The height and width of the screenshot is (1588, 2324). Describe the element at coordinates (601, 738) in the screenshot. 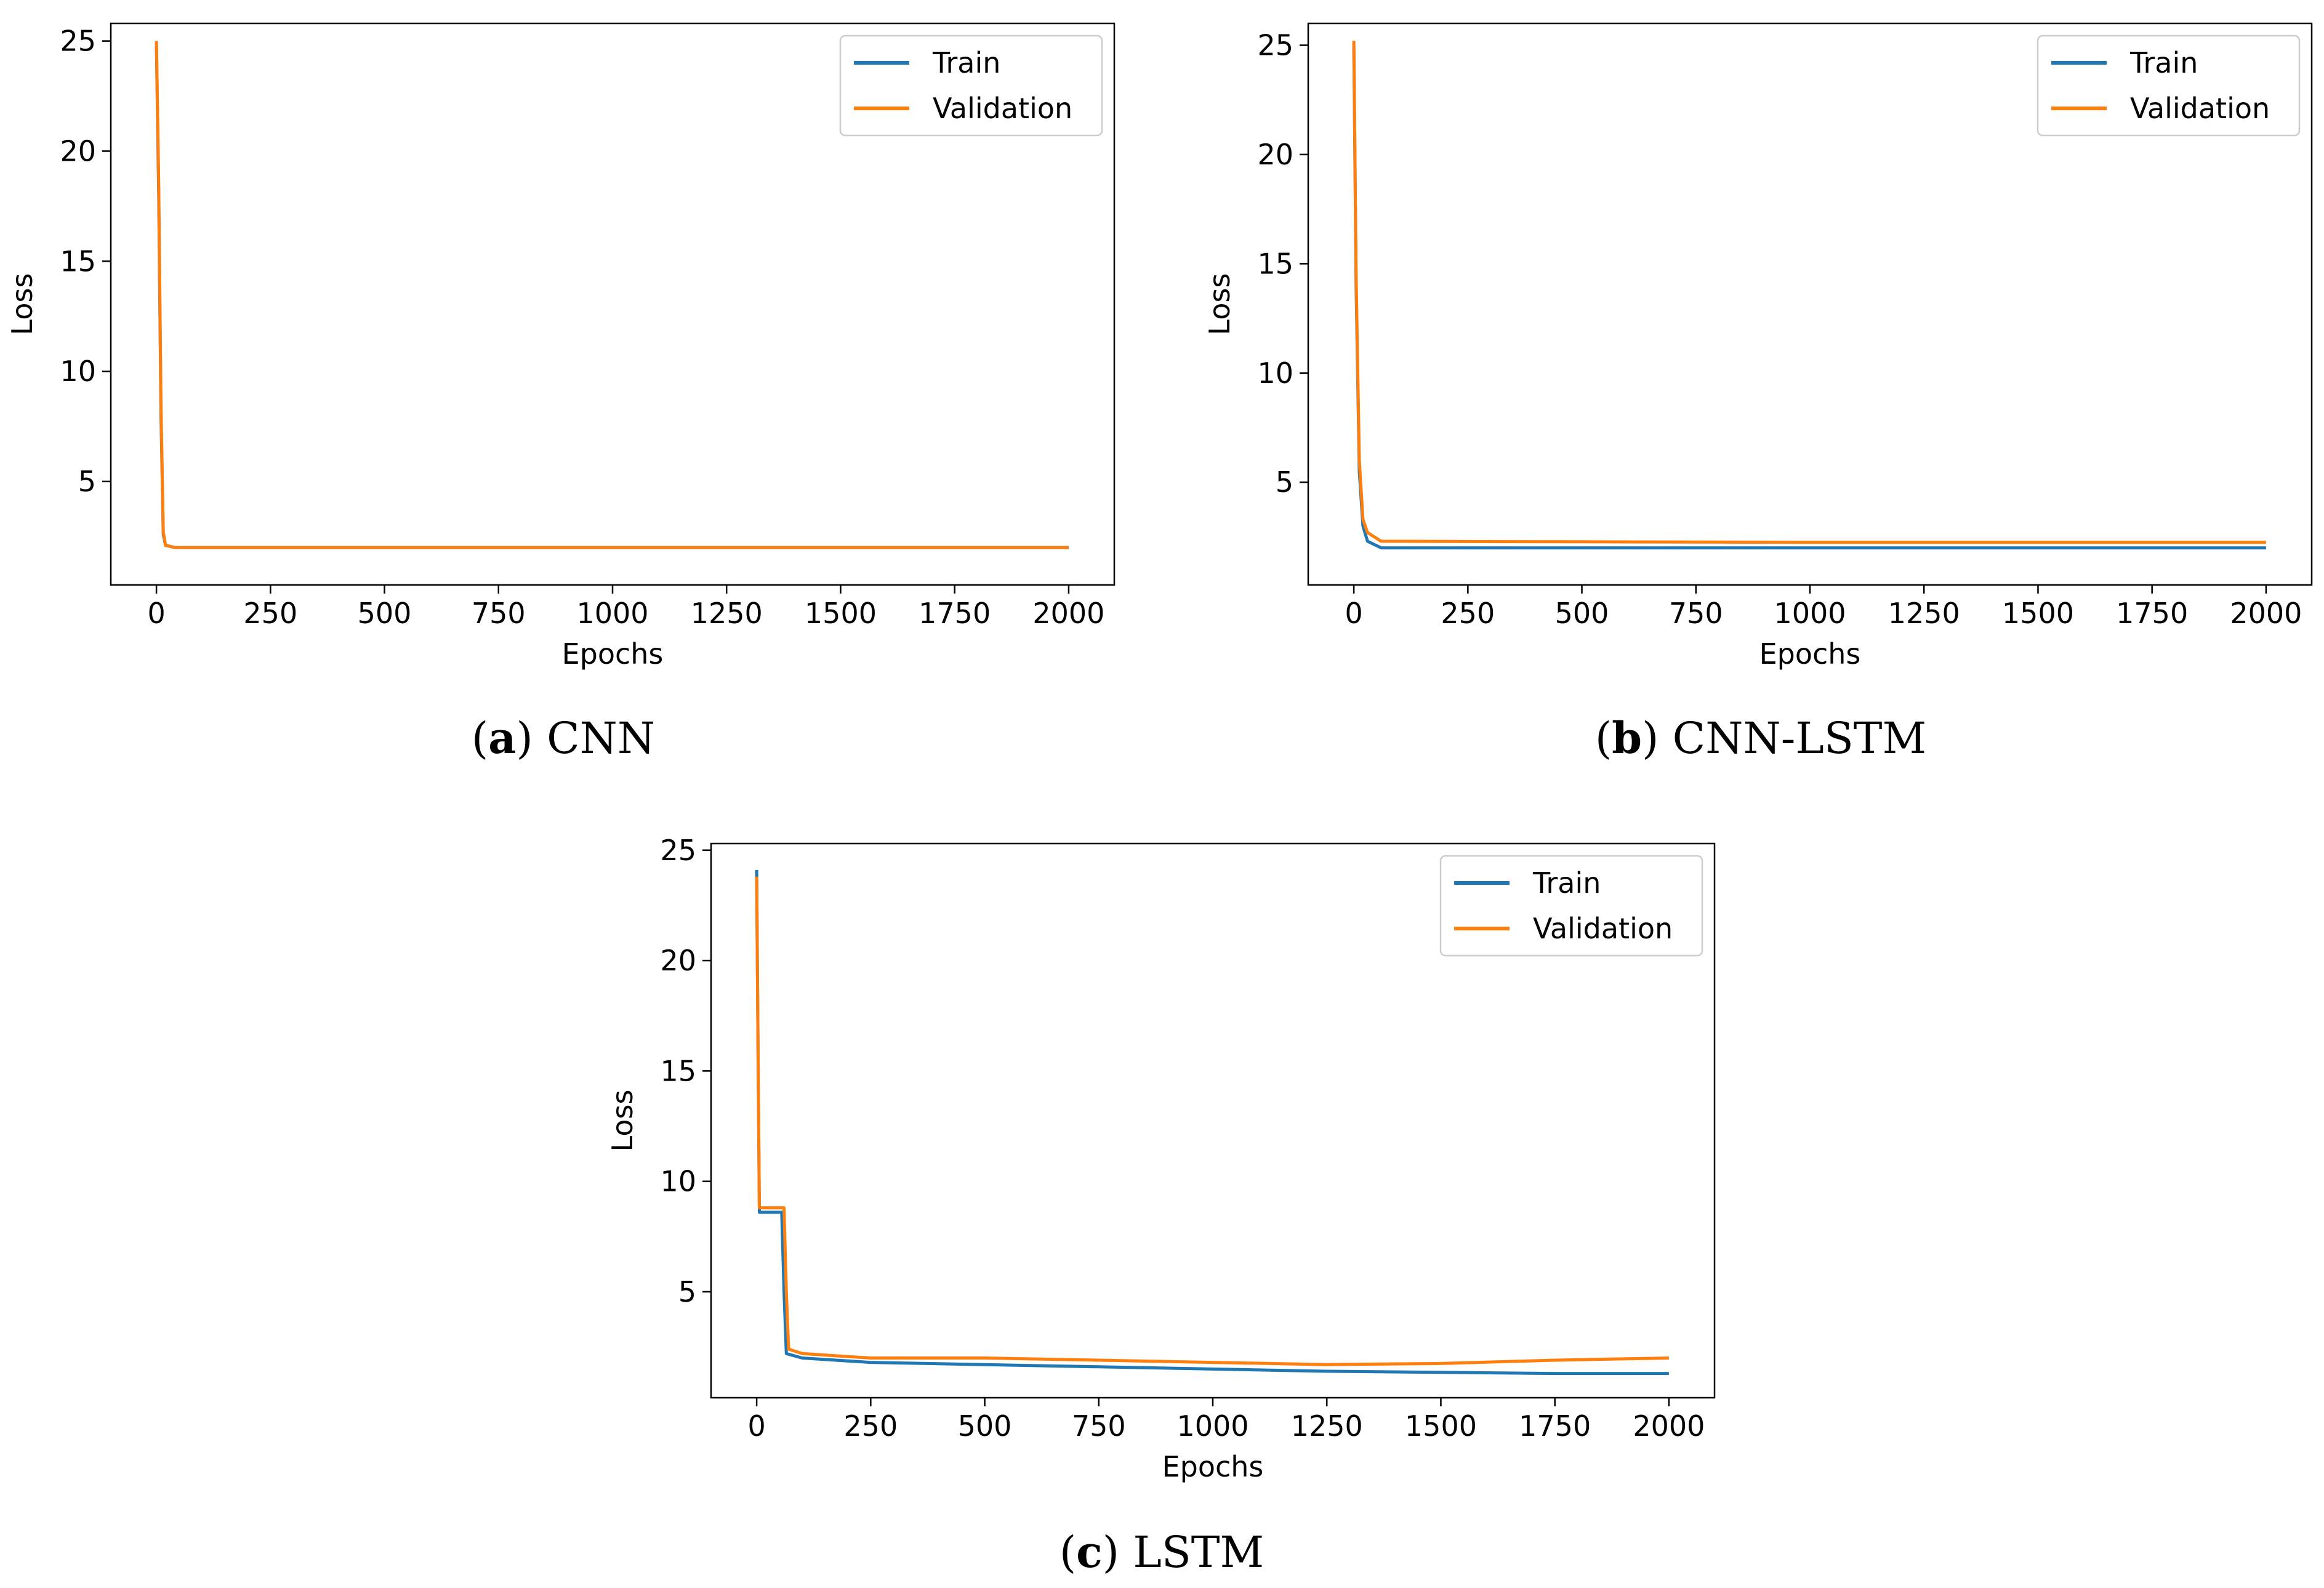

I see `caption-a-text: CNN` at that location.